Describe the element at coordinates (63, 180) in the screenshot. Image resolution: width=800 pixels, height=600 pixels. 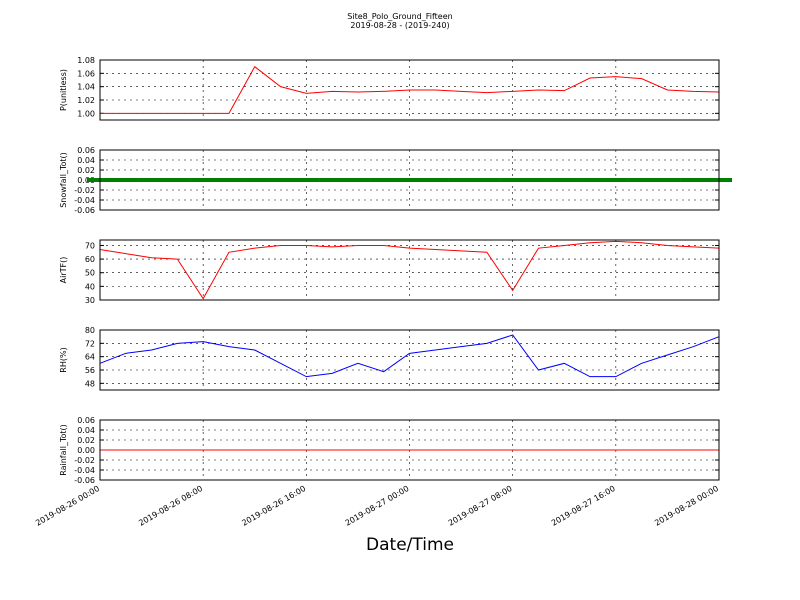
I see `y-axis-label: Snowfall_Tot()` at that location.